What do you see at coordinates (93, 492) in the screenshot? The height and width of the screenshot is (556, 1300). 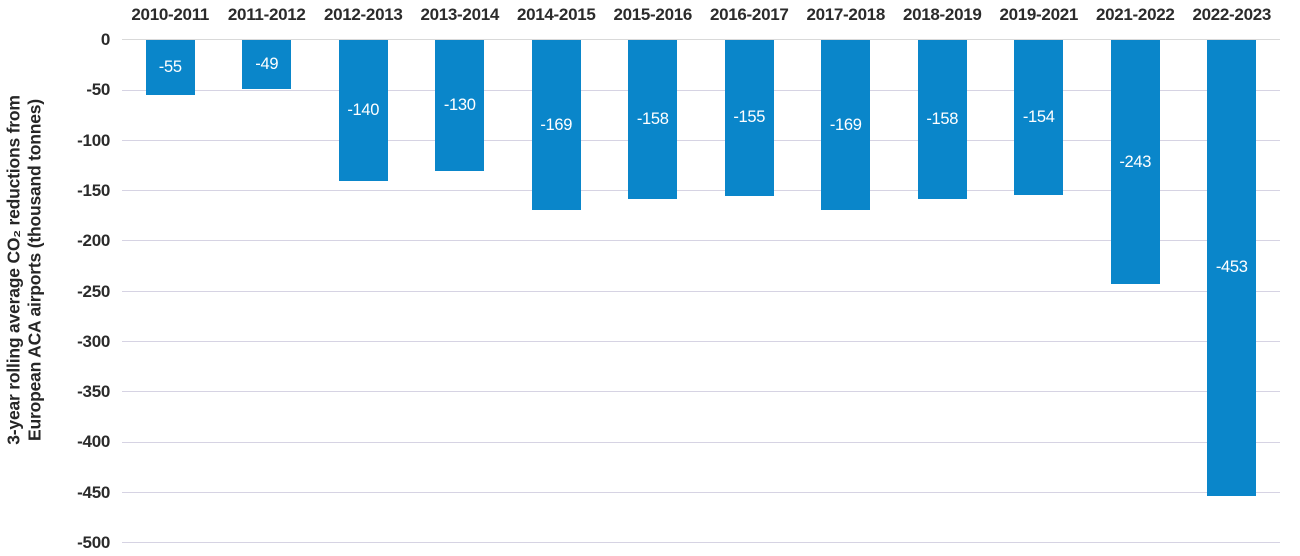 I see `y-tick-label: -450` at bounding box center [93, 492].